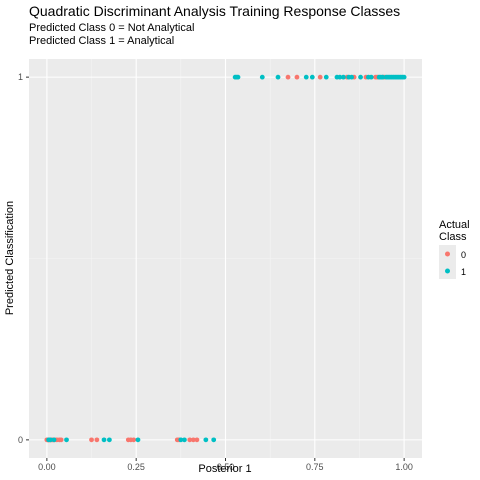 The image size is (480, 480). Describe the element at coordinates (102, 41) in the screenshot. I see `chart-subtitle-line-2: Predicted Class 1 = Analytical` at that location.